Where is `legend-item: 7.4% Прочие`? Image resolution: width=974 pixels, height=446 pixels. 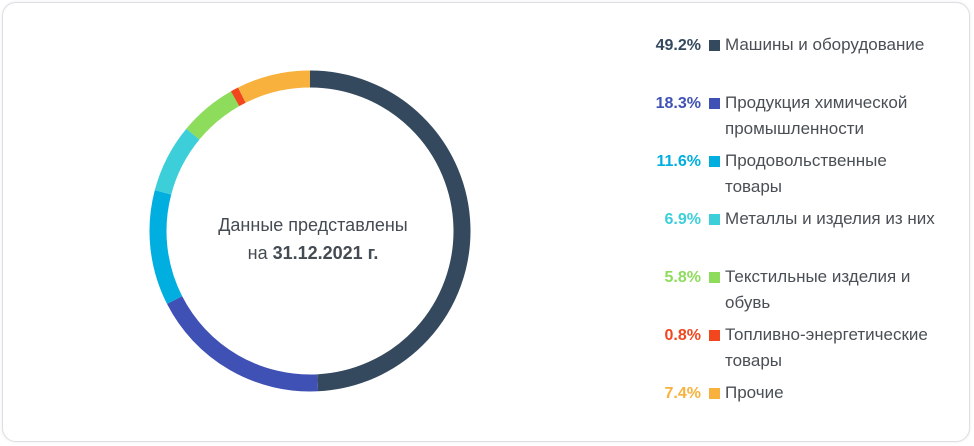
legend-item: 7.4% Прочие is located at coordinates (794, 408).